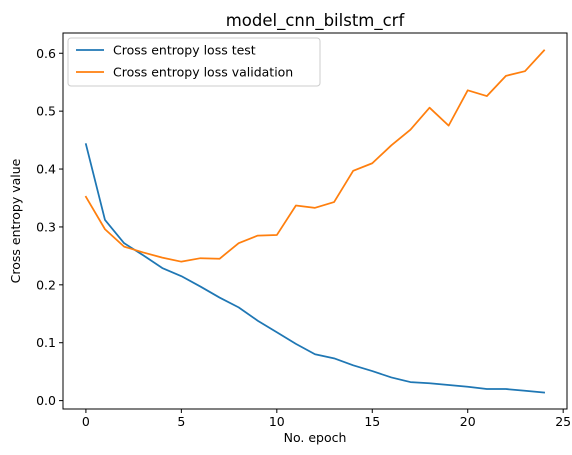 This screenshot has height=455, width=572. What do you see at coordinates (563, 421) in the screenshot?
I see `x-tick-label: 25` at bounding box center [563, 421].